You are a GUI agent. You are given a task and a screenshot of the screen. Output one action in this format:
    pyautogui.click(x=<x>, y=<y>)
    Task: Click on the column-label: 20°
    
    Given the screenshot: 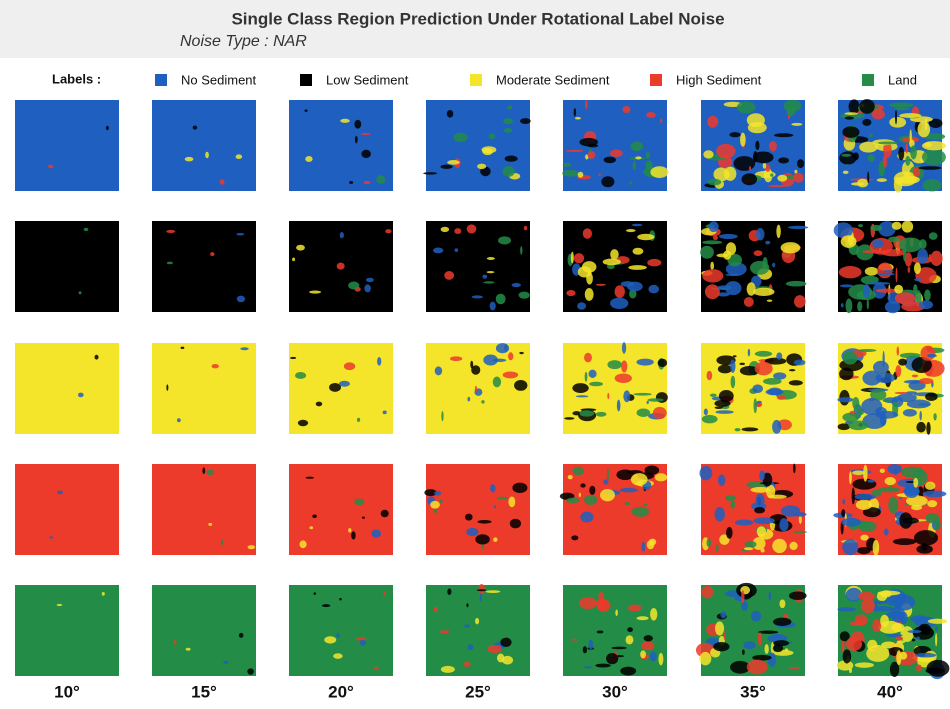 What is the action you would take?
    pyautogui.click(x=341, y=691)
    